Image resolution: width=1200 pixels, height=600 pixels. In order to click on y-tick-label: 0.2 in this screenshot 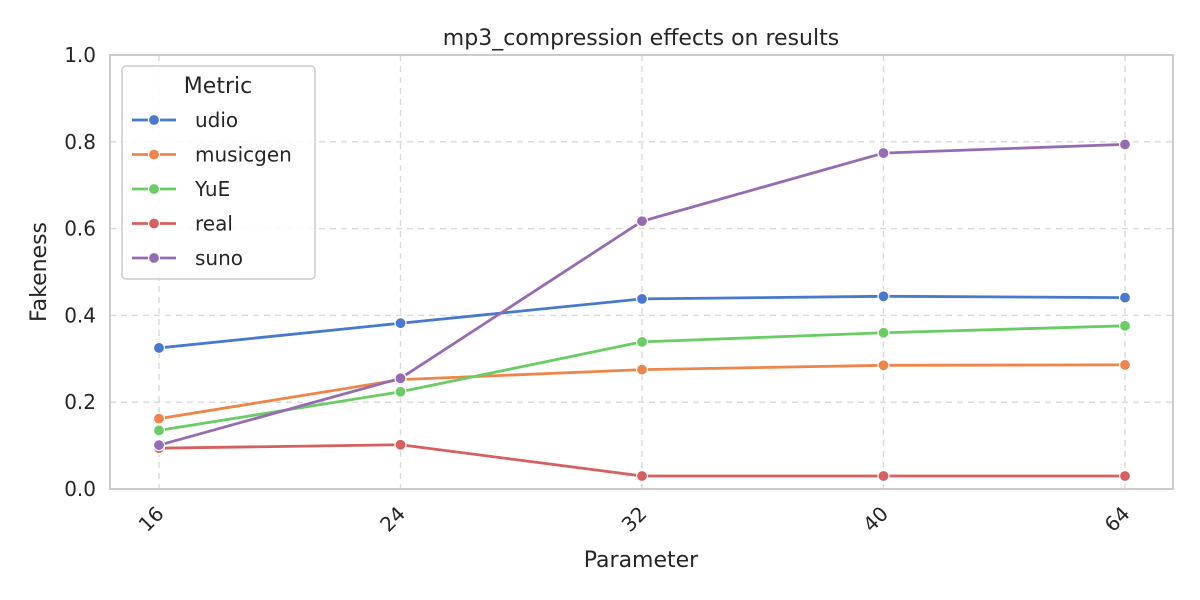, I will do `click(80, 402)`.